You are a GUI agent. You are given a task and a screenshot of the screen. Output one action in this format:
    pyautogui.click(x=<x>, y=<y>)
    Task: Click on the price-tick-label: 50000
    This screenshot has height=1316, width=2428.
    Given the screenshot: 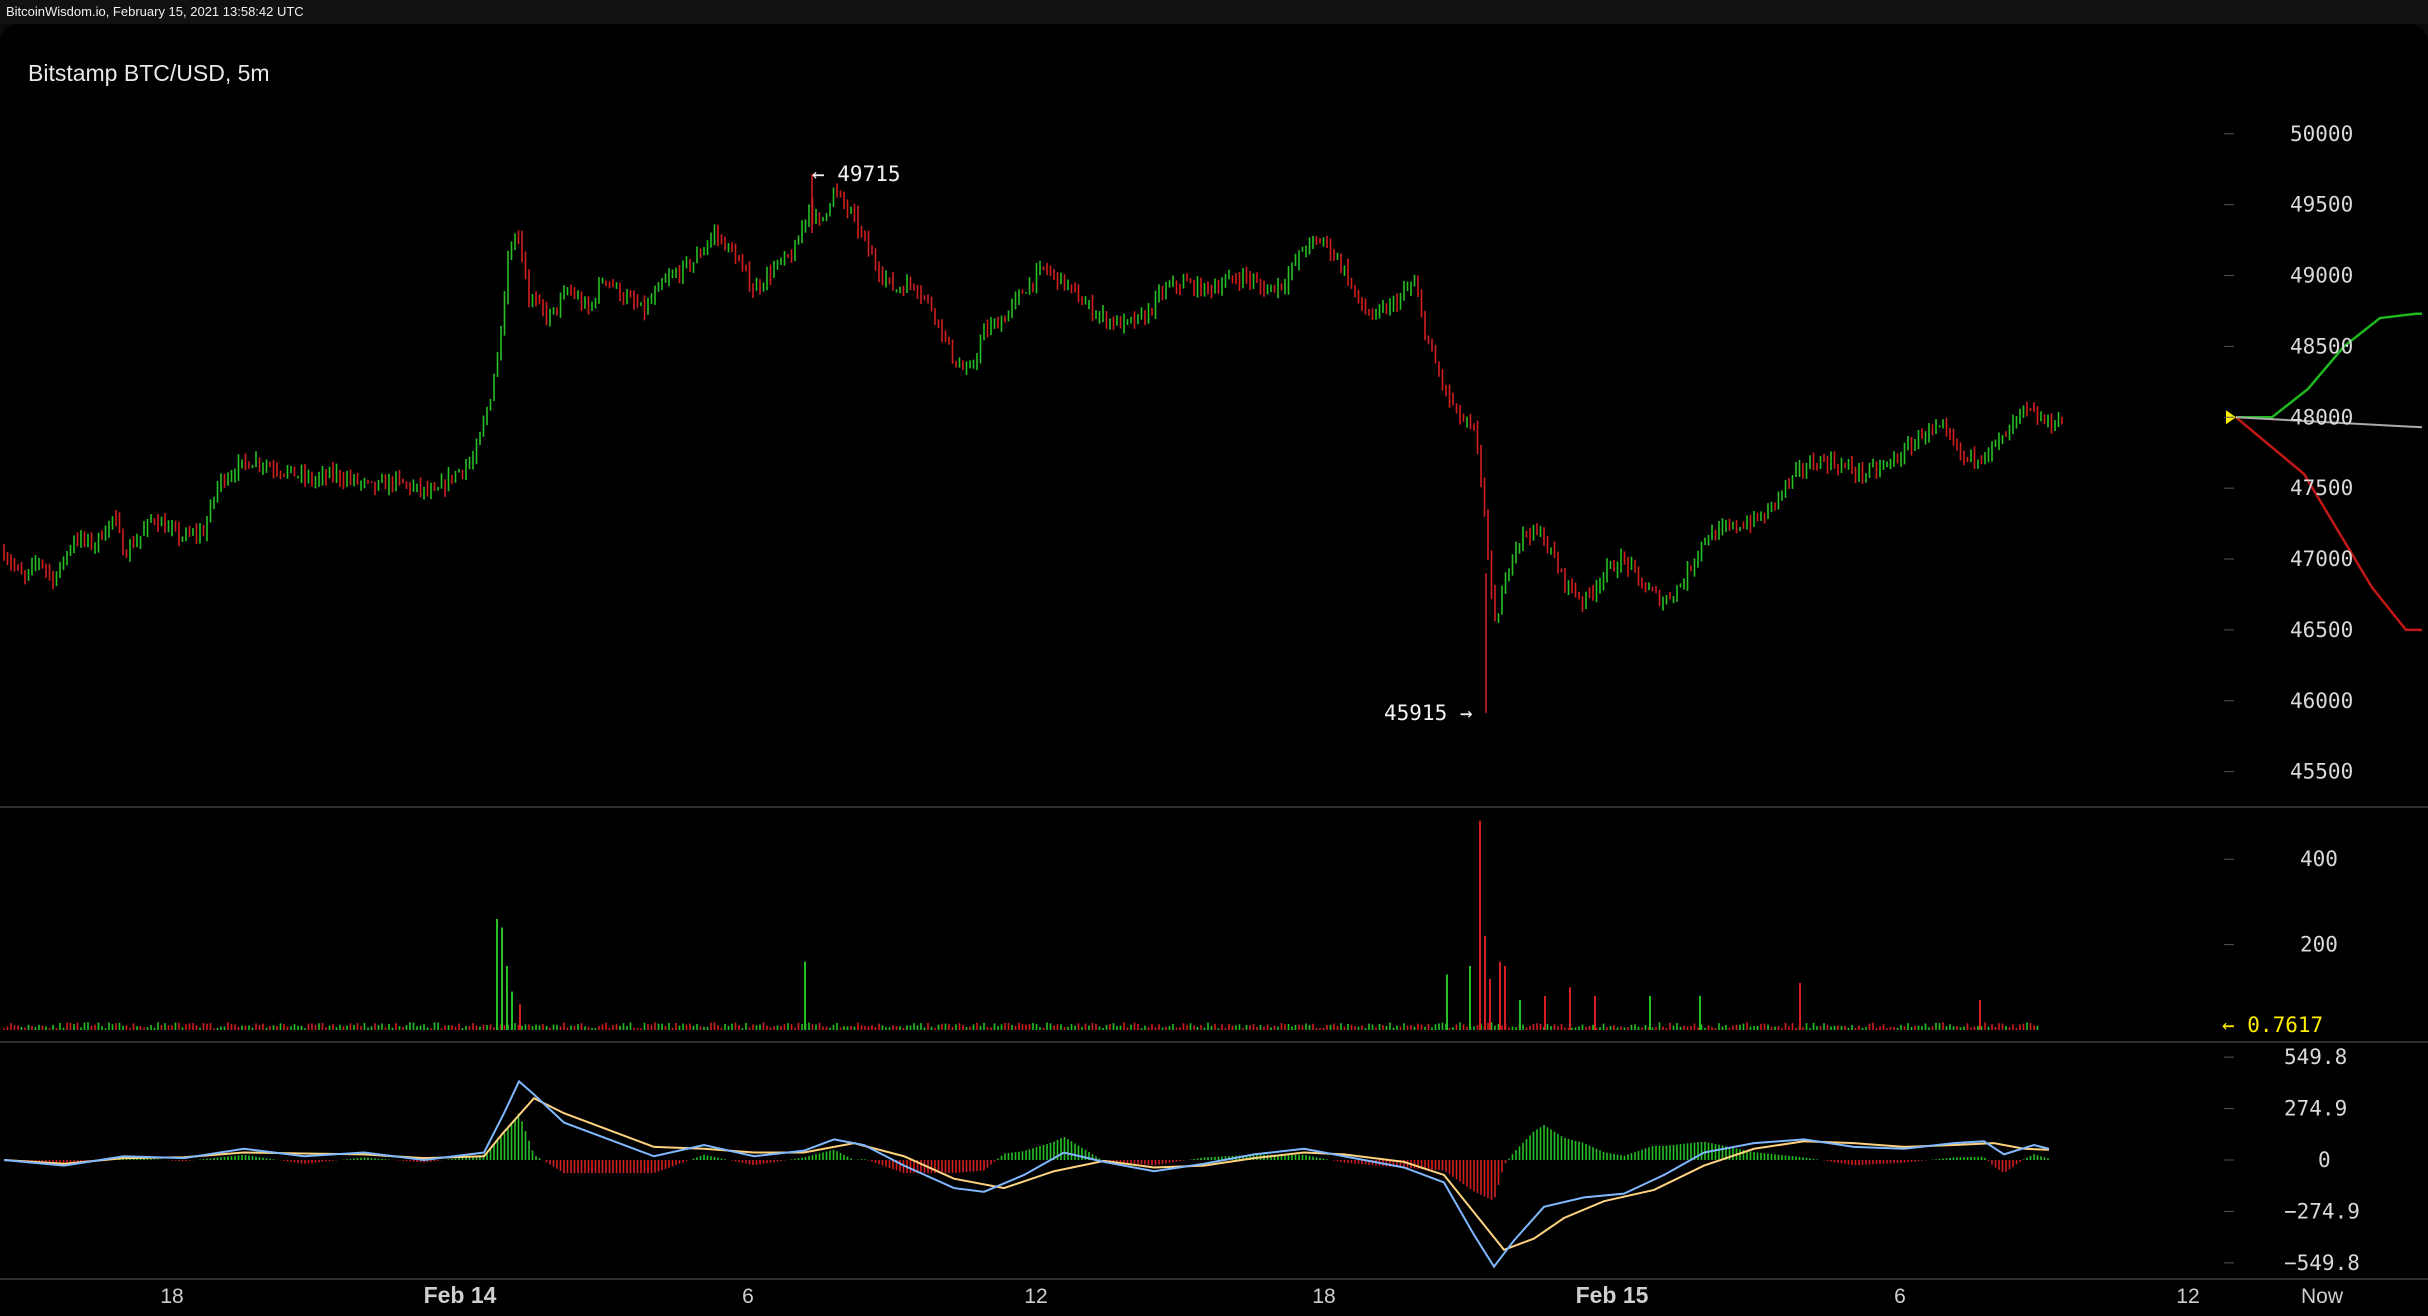 What is the action you would take?
    pyautogui.click(x=2321, y=134)
    